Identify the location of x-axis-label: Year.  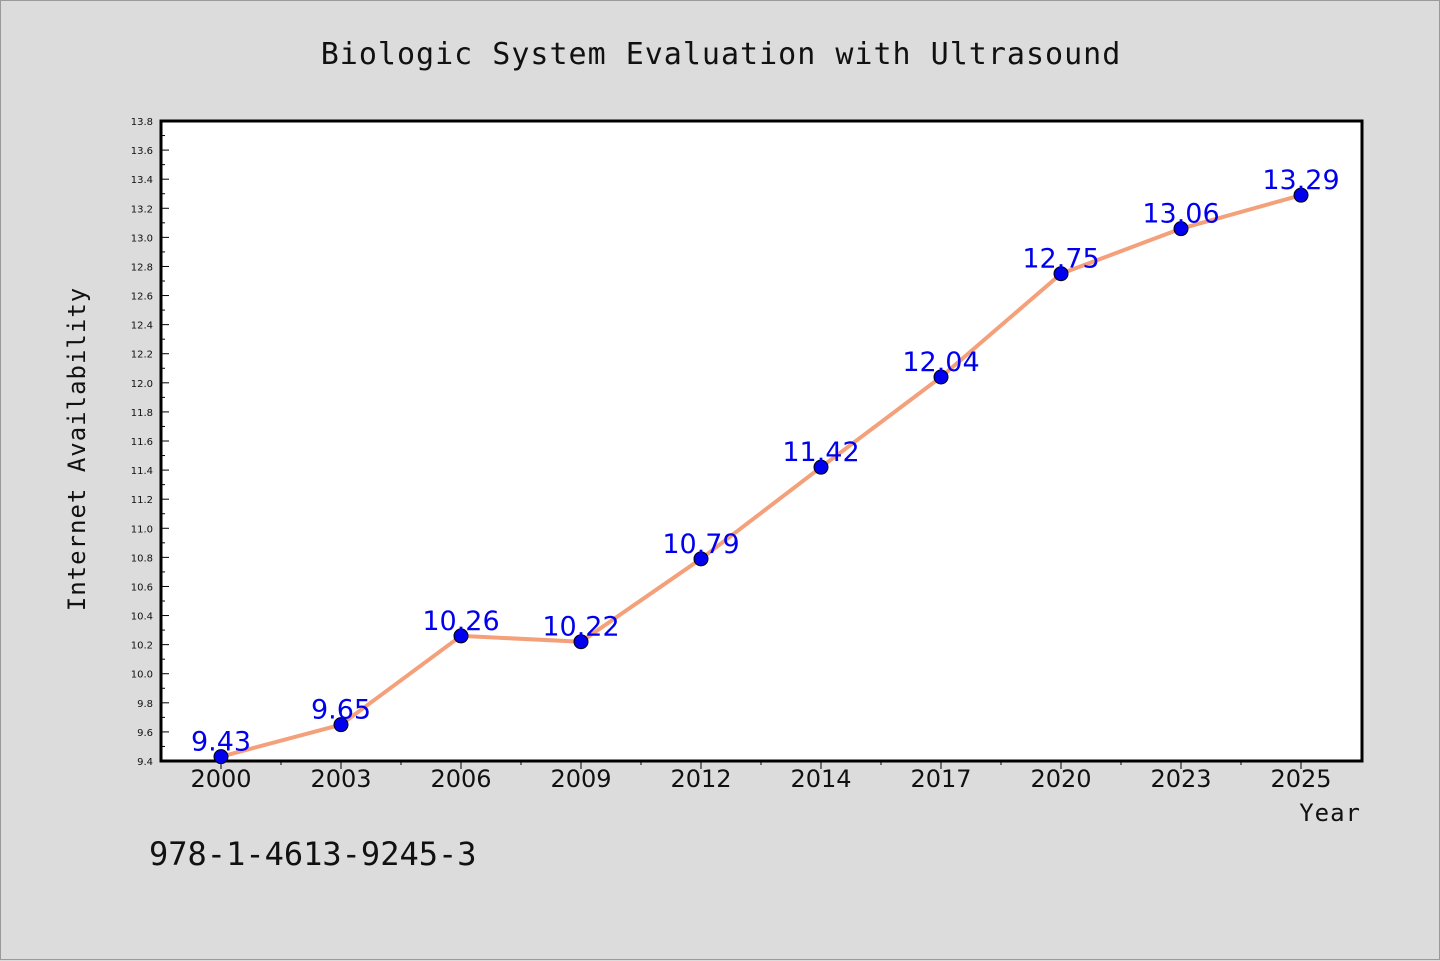
(1330, 813).